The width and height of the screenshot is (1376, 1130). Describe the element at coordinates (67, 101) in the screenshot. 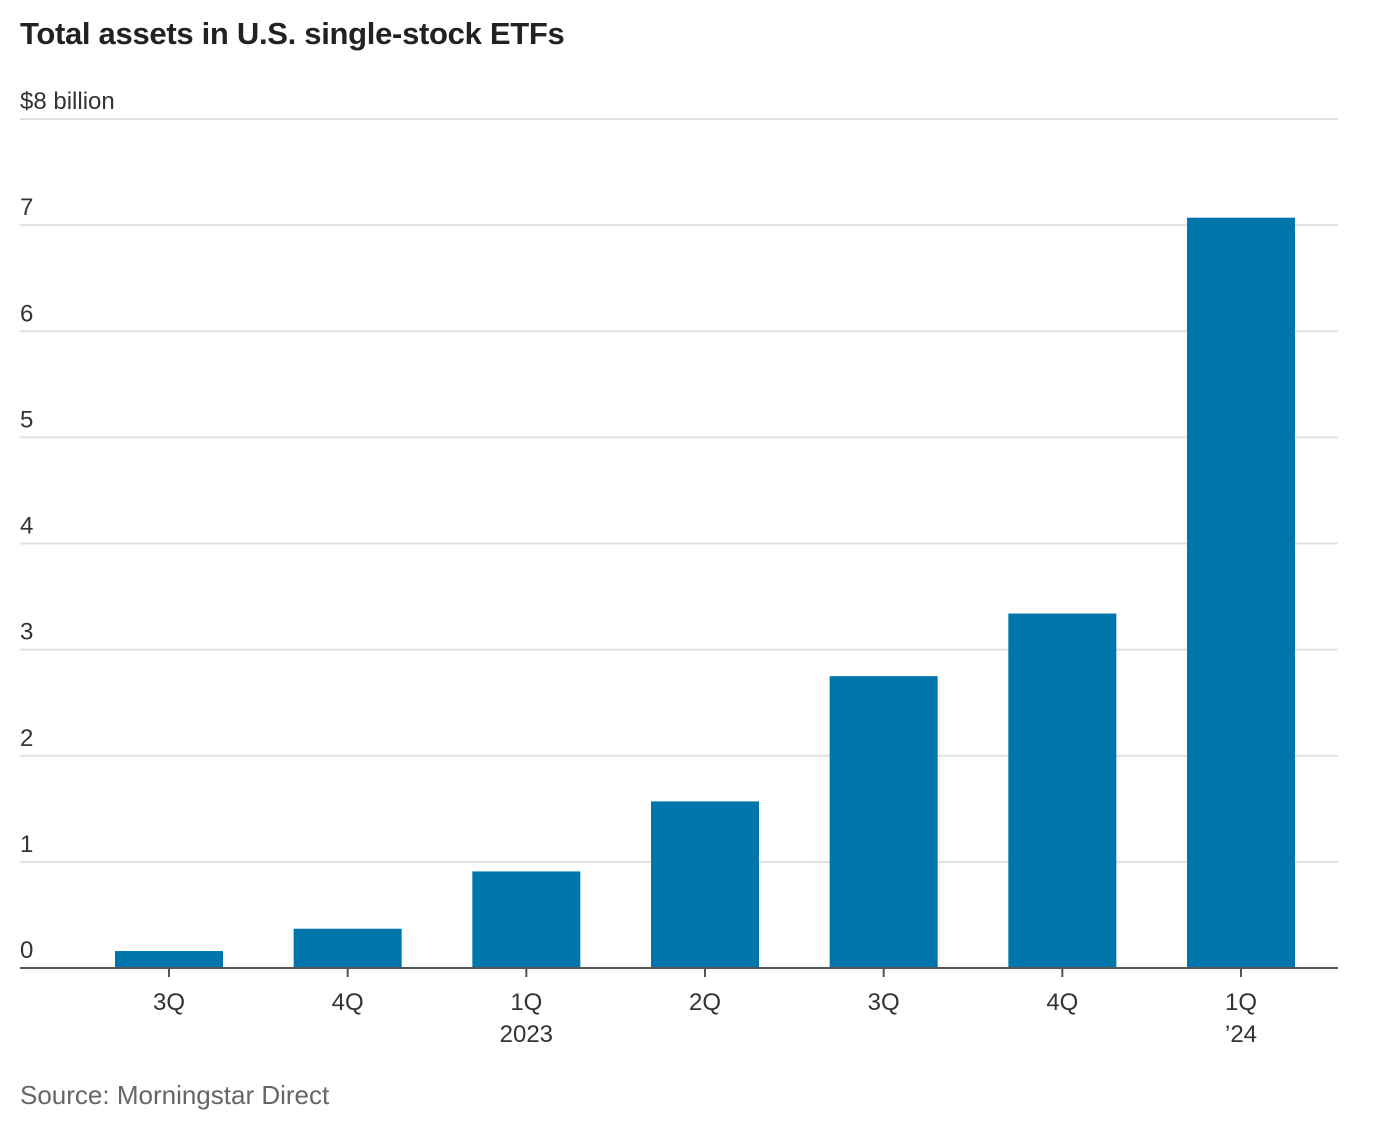

I see `y-tick-label: $8 billion` at that location.